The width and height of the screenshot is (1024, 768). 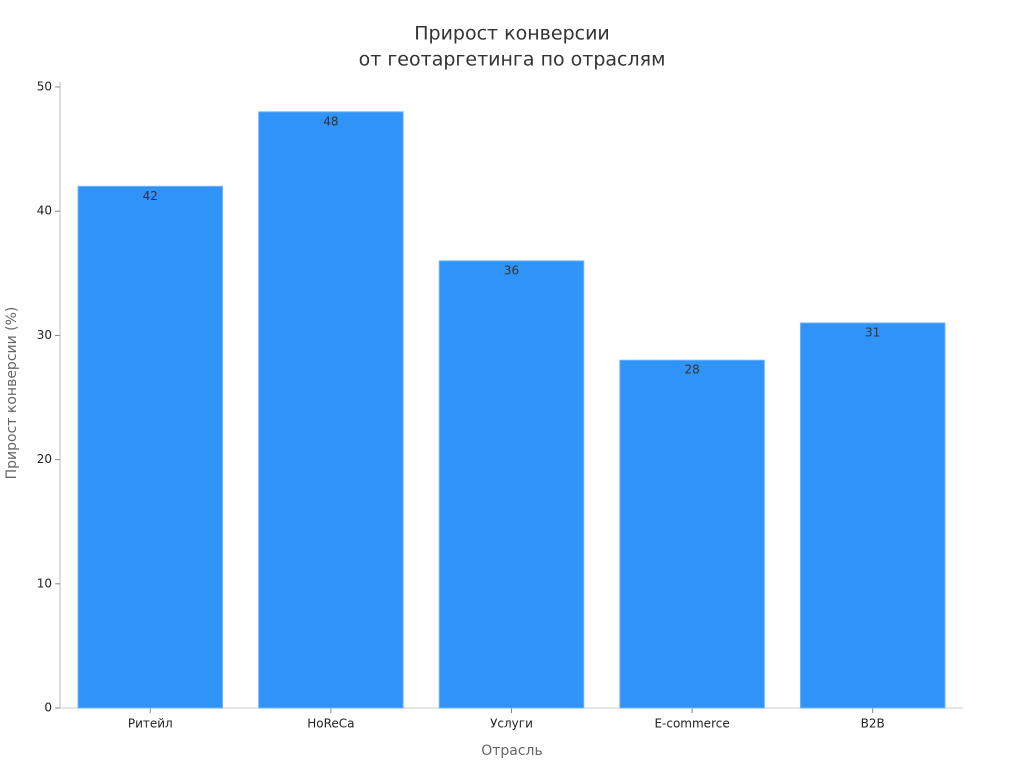 I want to click on y-tick-label: 10, so click(x=44, y=583).